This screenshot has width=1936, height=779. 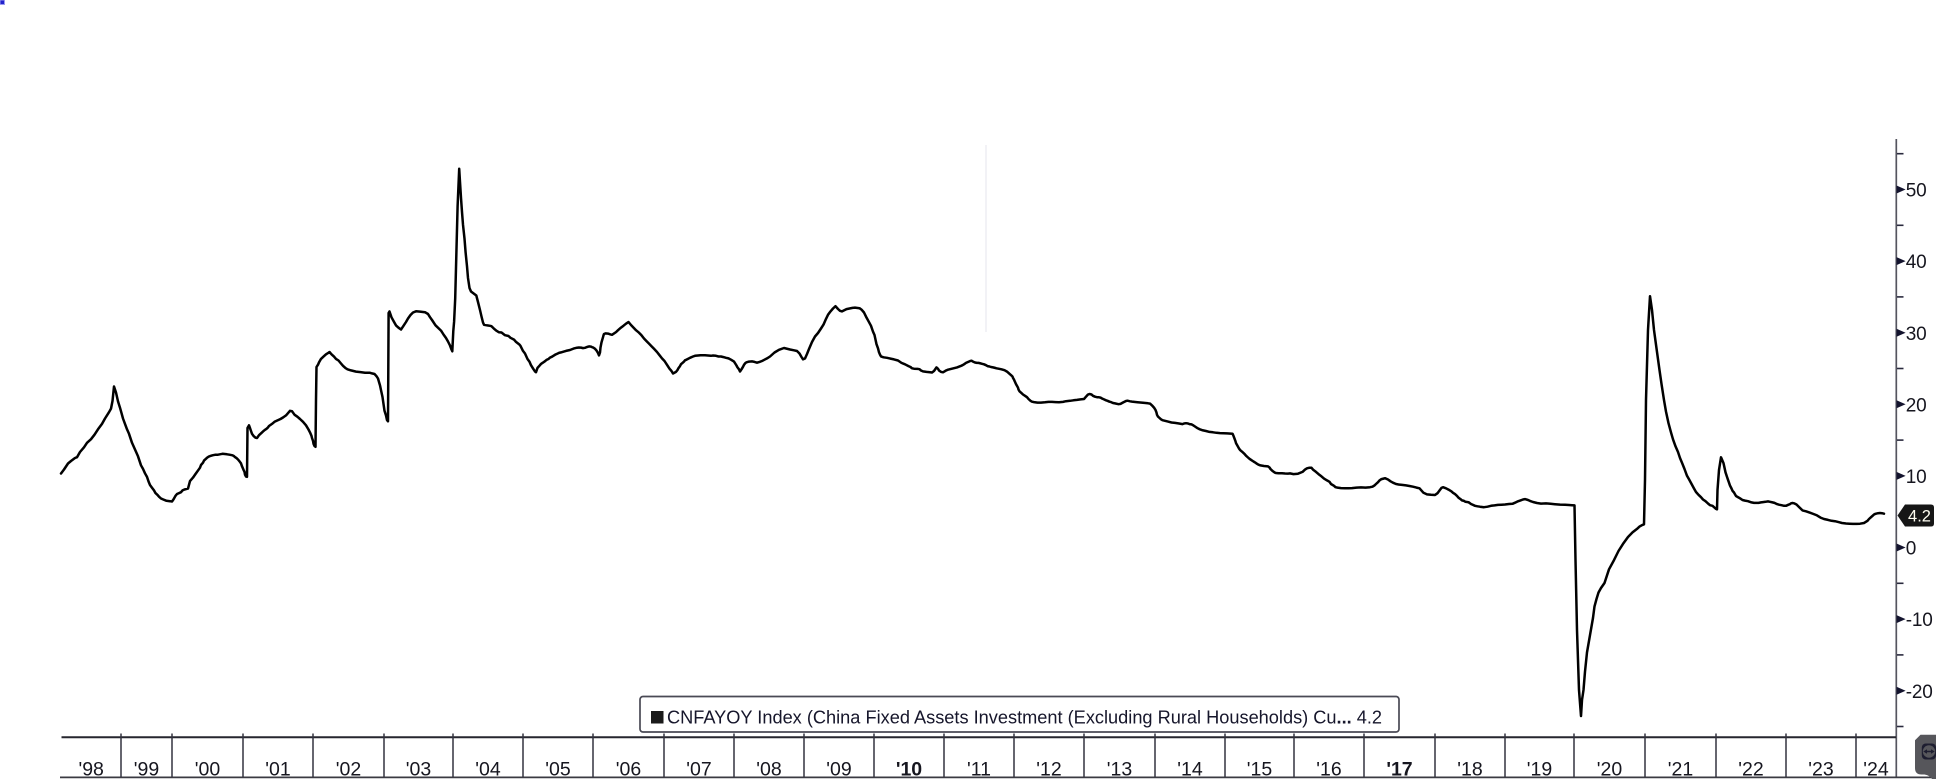 I want to click on svg-text: '19, so click(x=1539, y=769).